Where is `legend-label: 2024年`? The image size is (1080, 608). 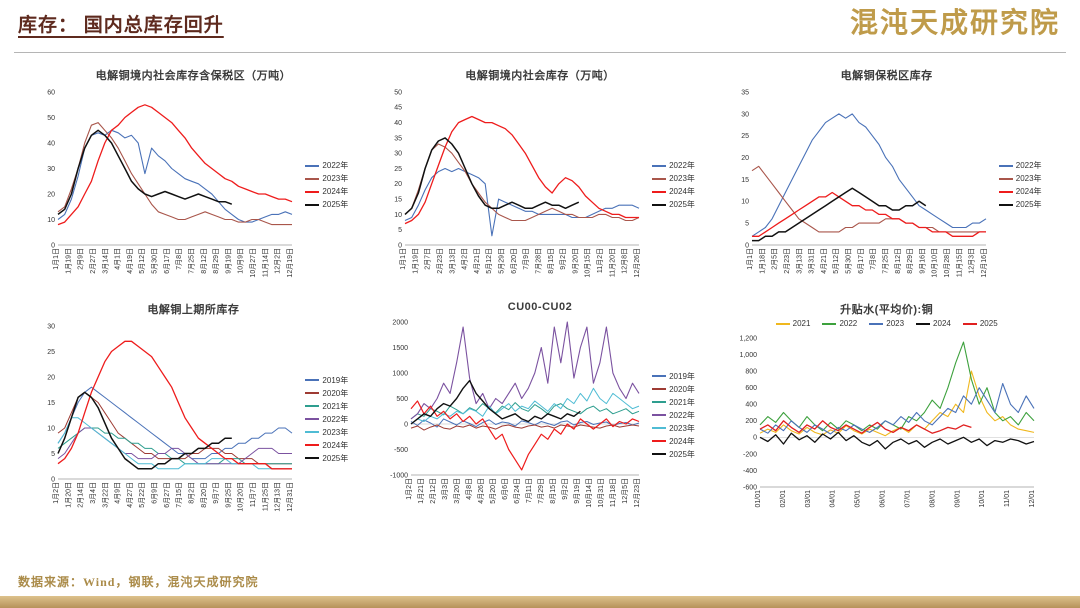 legend-label: 2024年 is located at coordinates (682, 191).